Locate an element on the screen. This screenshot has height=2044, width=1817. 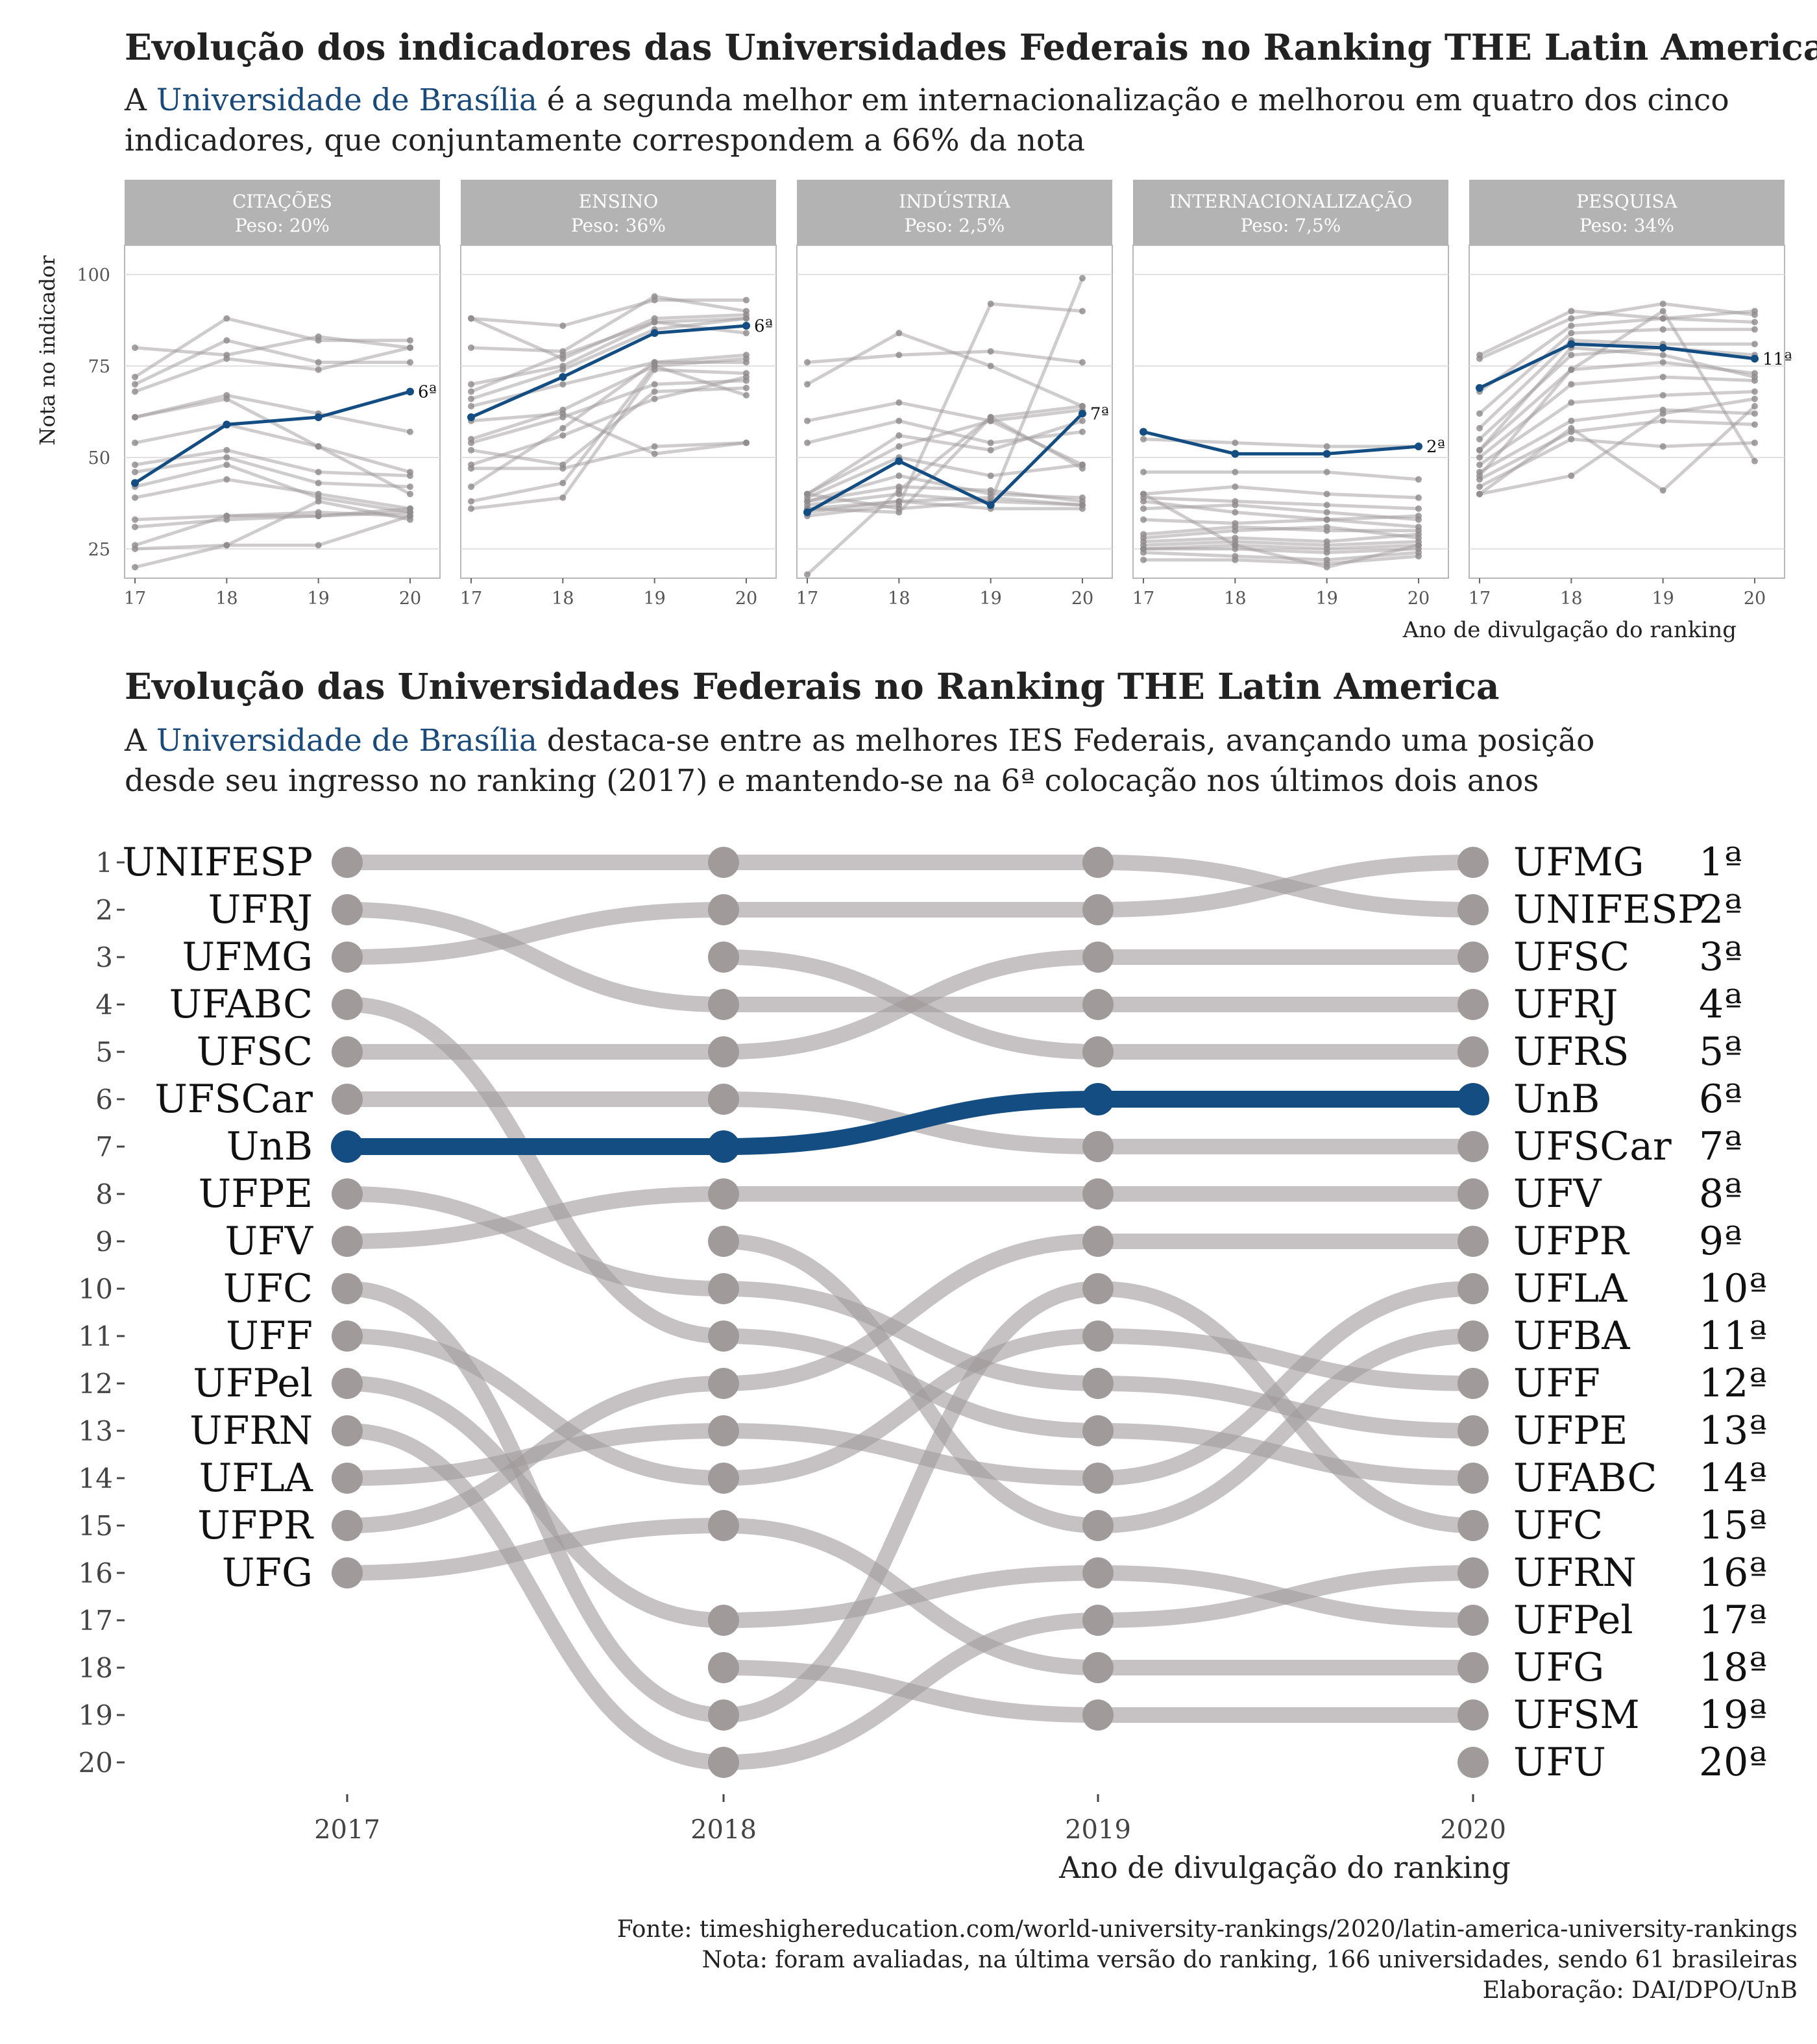
series-line-unb is located at coordinates (608, 371).